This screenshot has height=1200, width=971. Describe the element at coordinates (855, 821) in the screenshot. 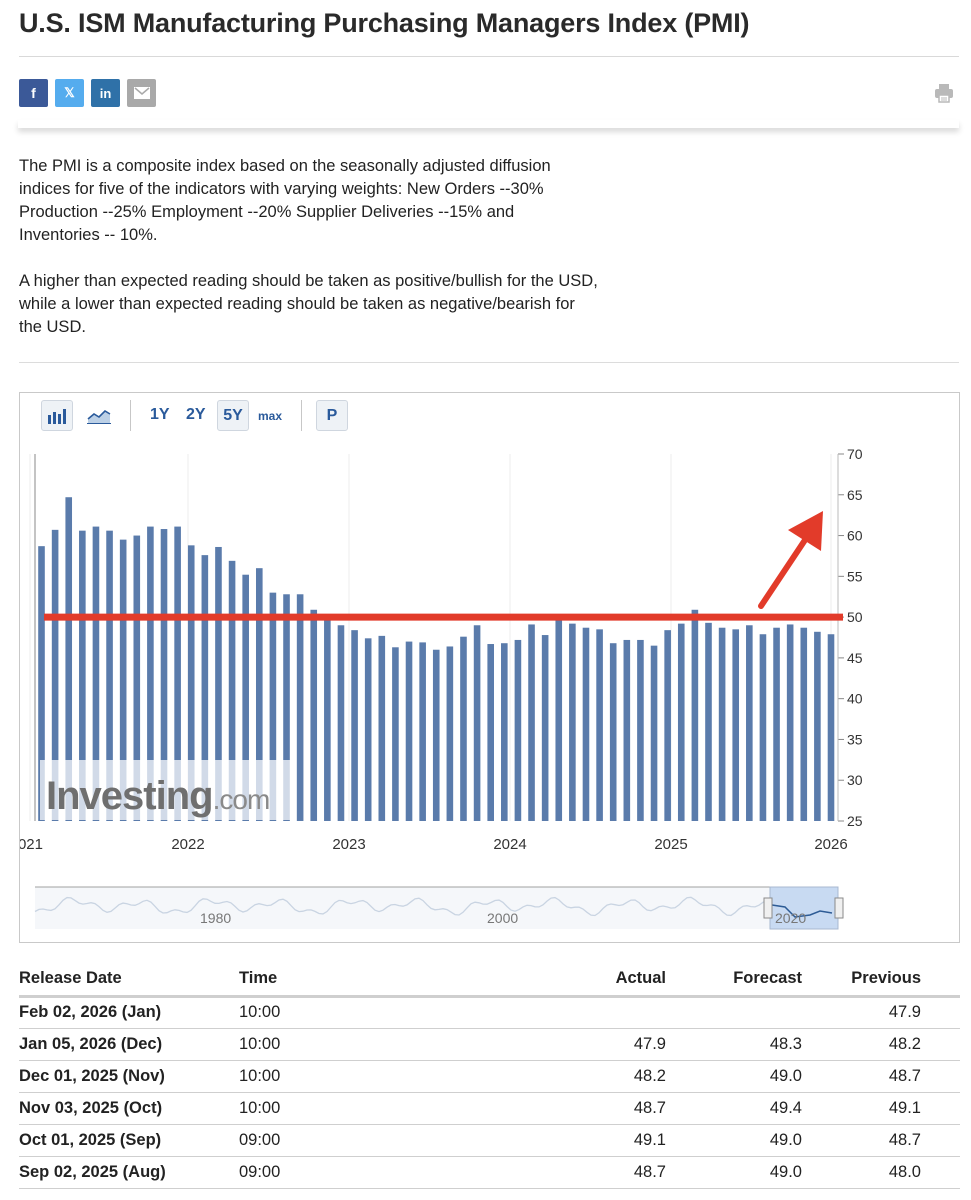

I see `y-tick-label: 25` at that location.